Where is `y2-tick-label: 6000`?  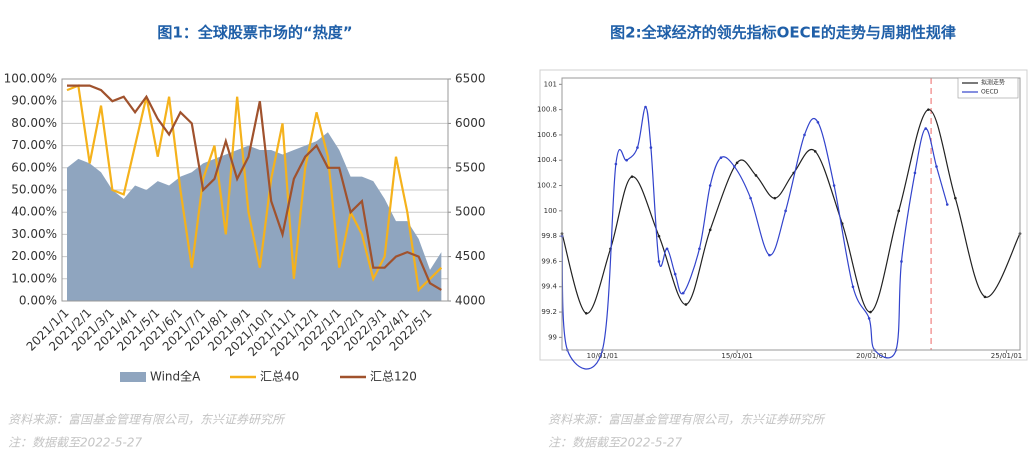
y2-tick-label: 6000 is located at coordinates (470, 123).